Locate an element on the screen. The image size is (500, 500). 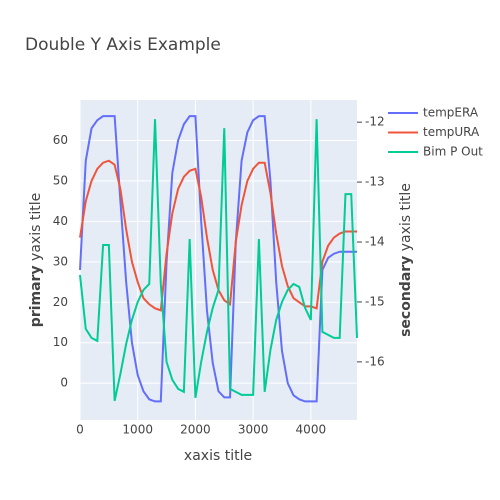
y-tick-label: 50 is located at coordinates (60, 180).